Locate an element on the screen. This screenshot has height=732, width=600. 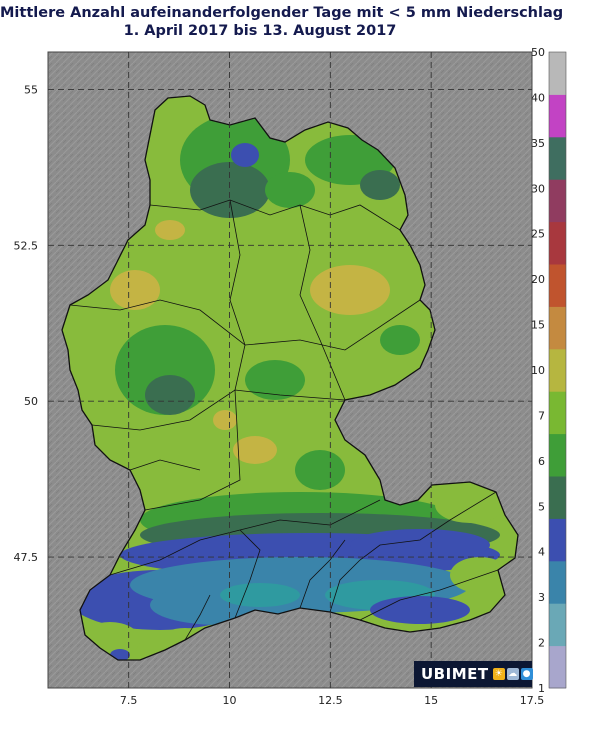
colorbar-label: 7 is located at coordinates (541, 415).